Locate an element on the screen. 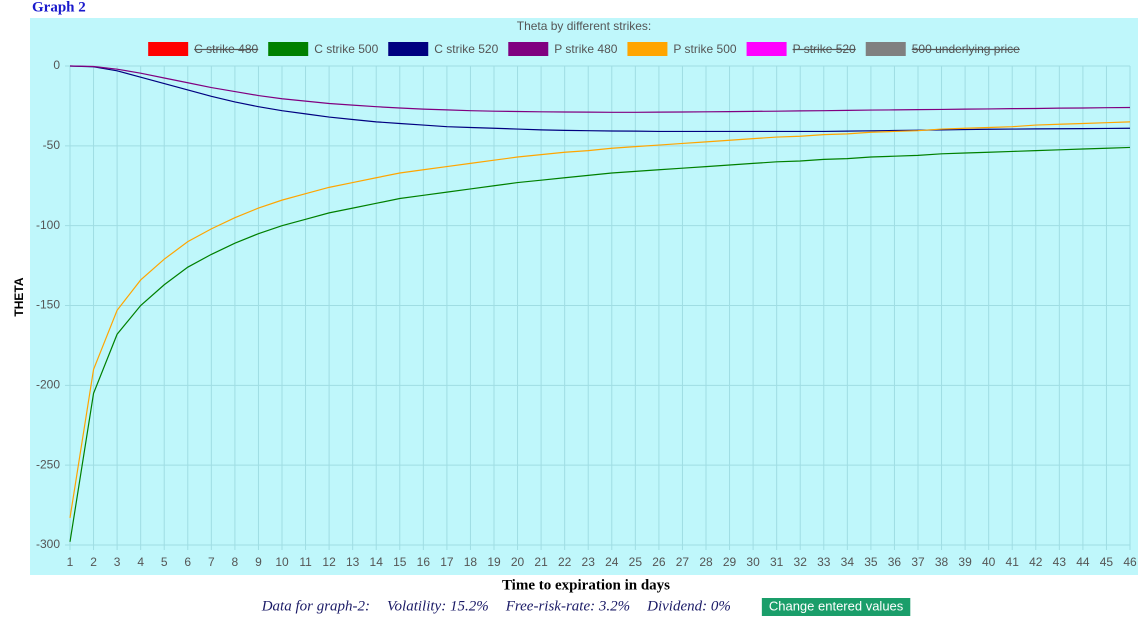 The width and height of the screenshot is (1146, 619). x-tick-label: 8 is located at coordinates (235, 562).